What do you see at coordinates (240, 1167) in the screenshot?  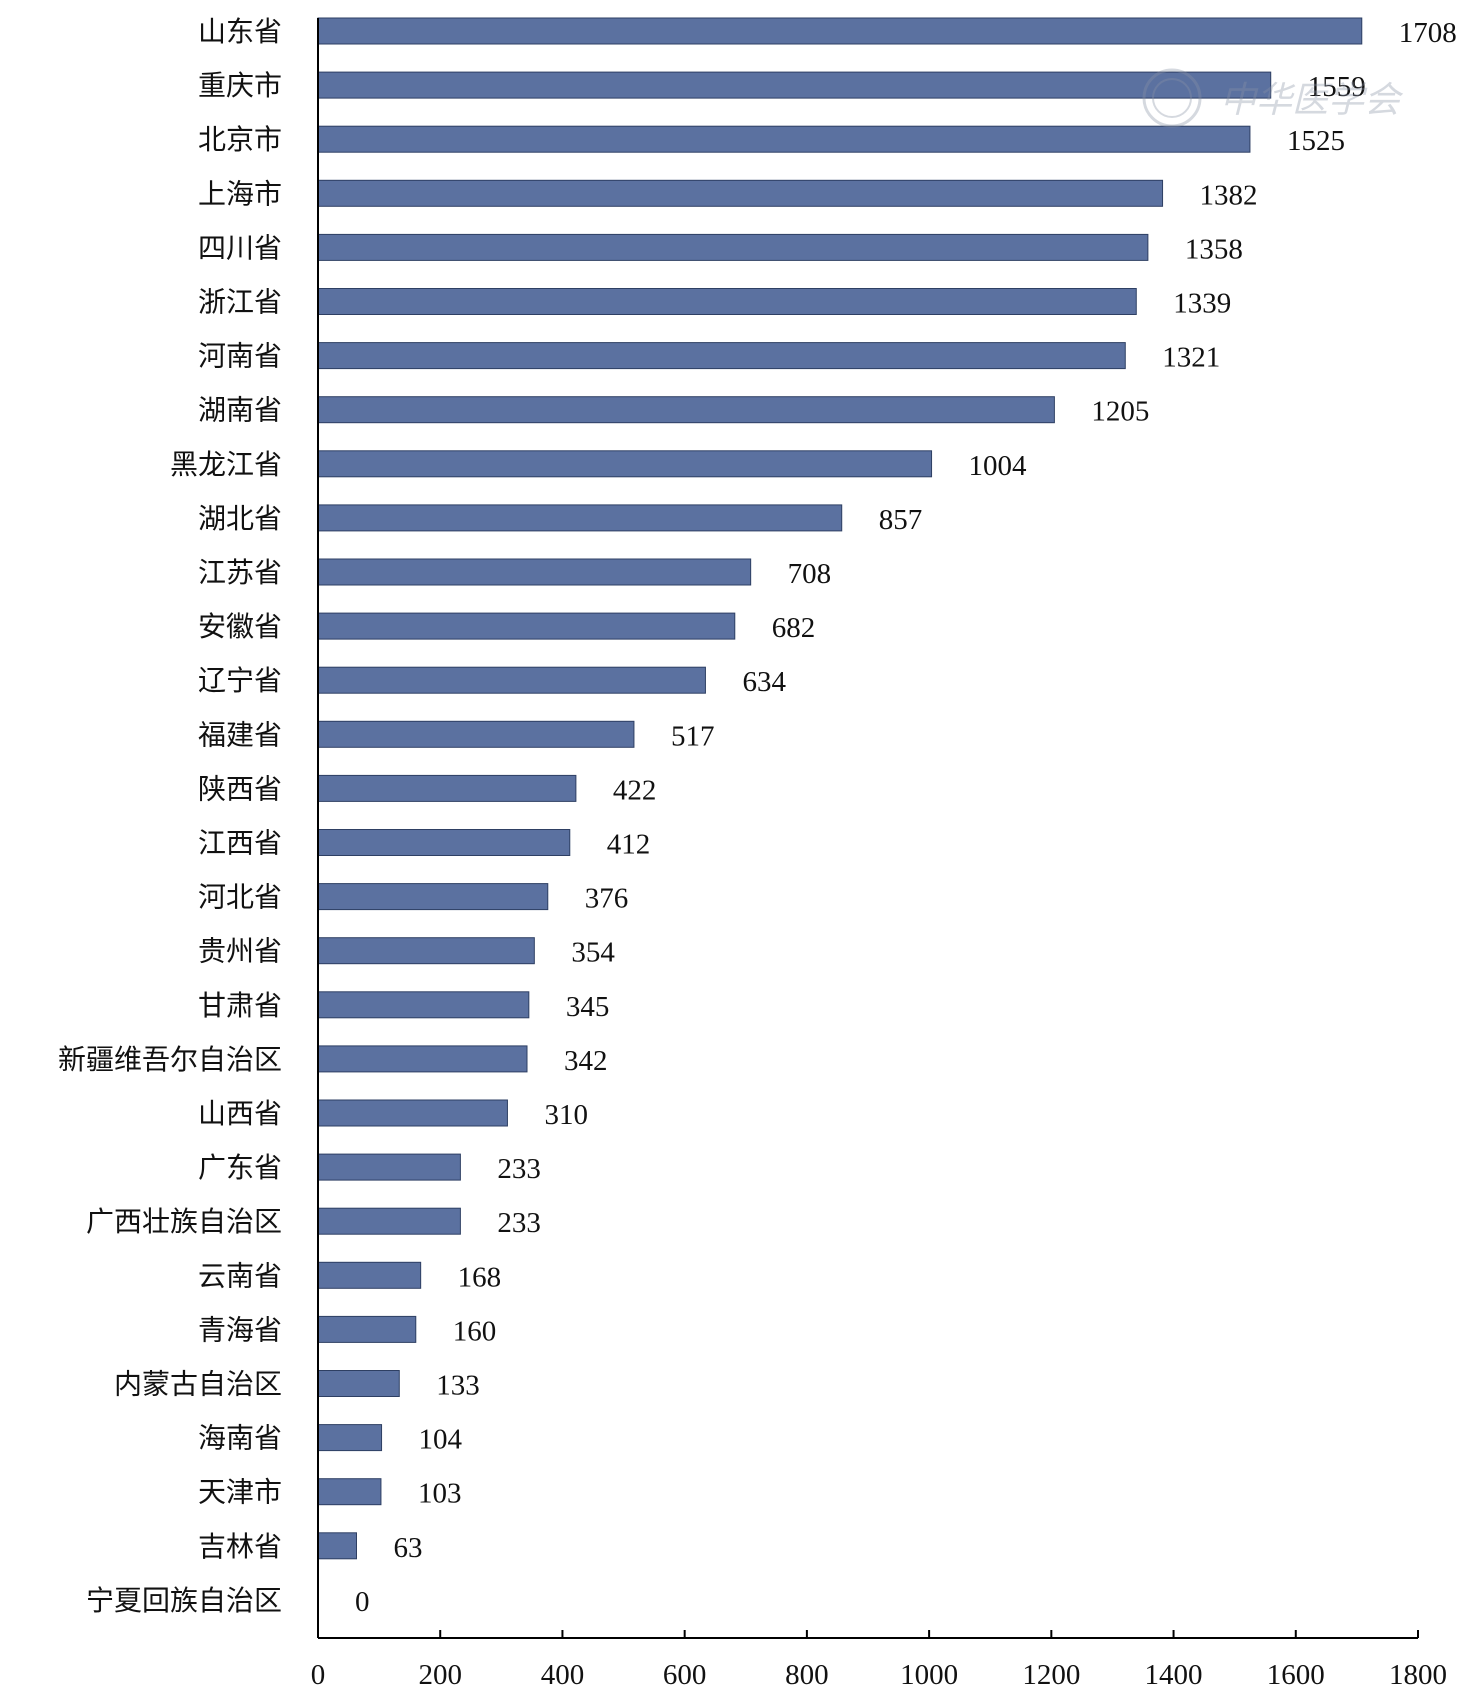 I see `category-label: 广东省` at bounding box center [240, 1167].